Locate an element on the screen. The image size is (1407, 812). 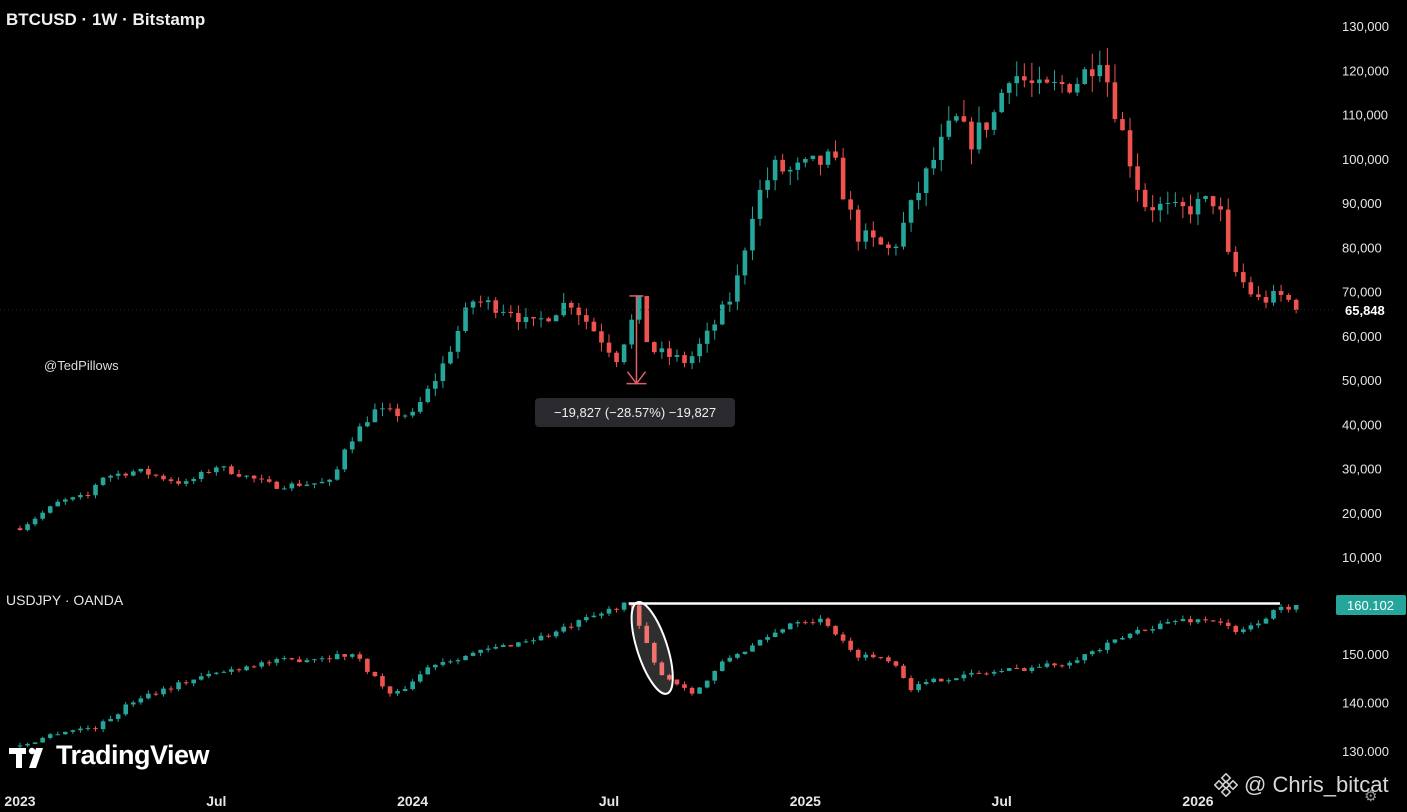
lower-pane-title: USDJPY · OANDA is located at coordinates (65, 600).